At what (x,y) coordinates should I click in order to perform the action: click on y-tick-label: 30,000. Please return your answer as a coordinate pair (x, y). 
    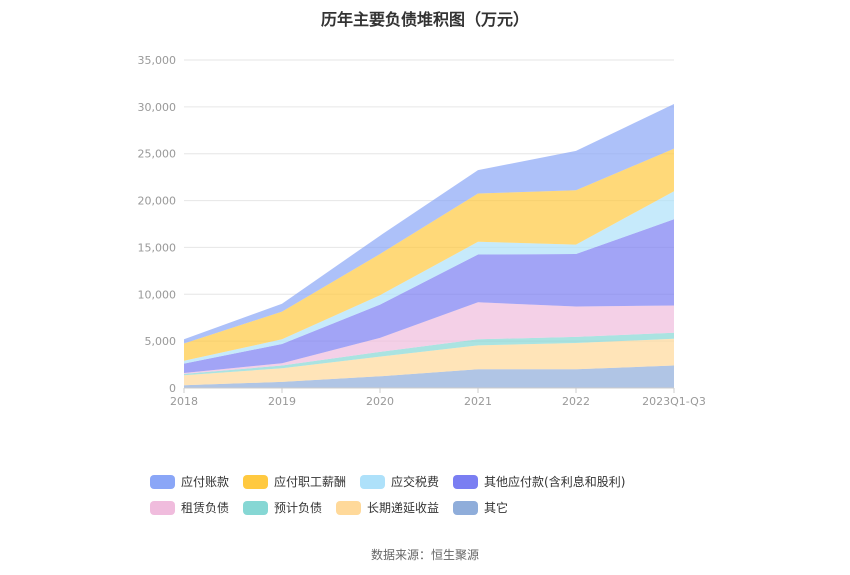
    Looking at the image, I should click on (157, 107).